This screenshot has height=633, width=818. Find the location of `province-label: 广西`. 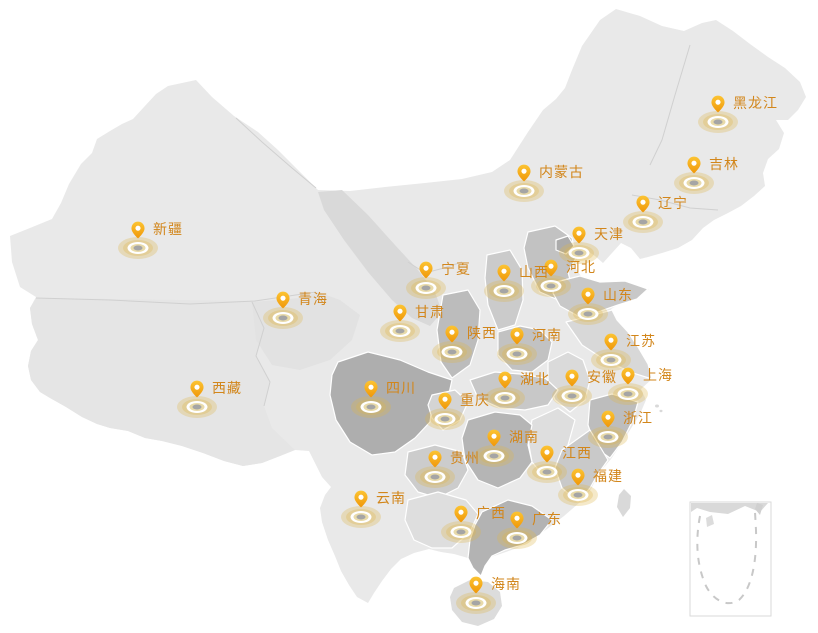

province-label: 广西 is located at coordinates (491, 513).